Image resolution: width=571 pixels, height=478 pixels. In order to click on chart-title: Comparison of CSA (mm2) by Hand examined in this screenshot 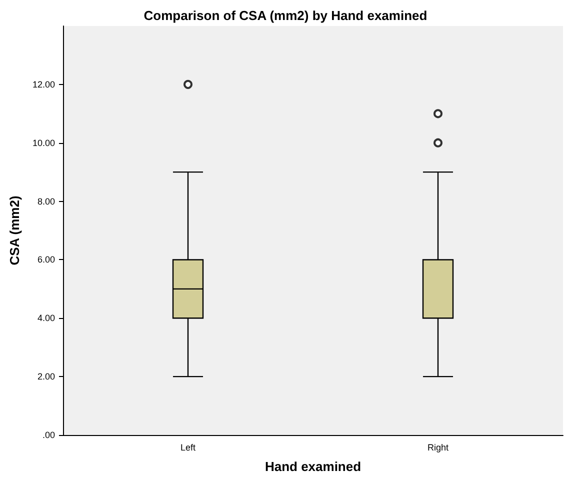, I will do `click(286, 15)`.